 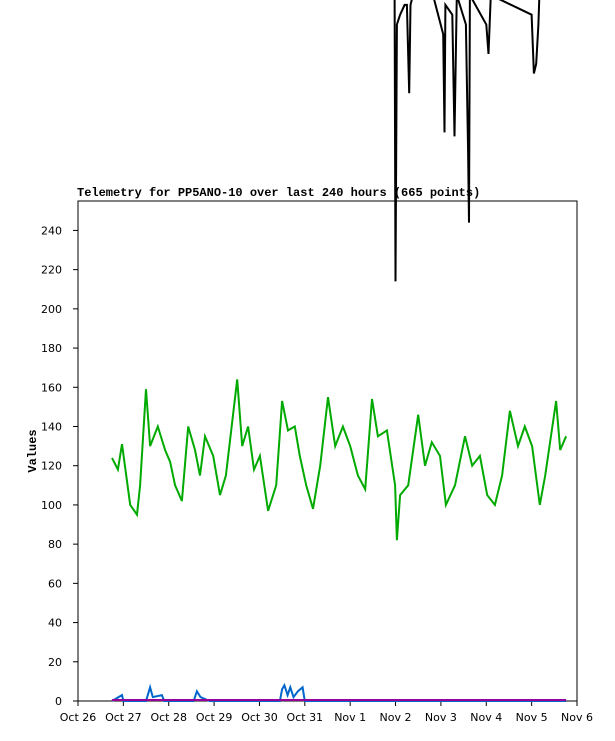 I want to click on y-axis-label: Values, so click(x=33, y=450).